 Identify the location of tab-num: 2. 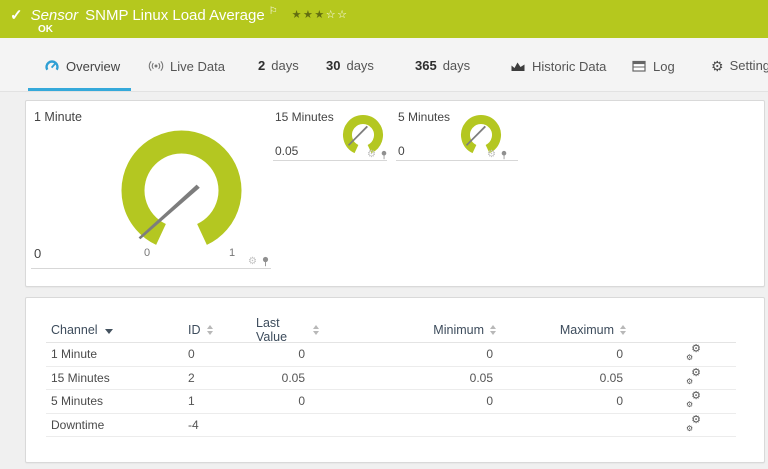
(262, 65).